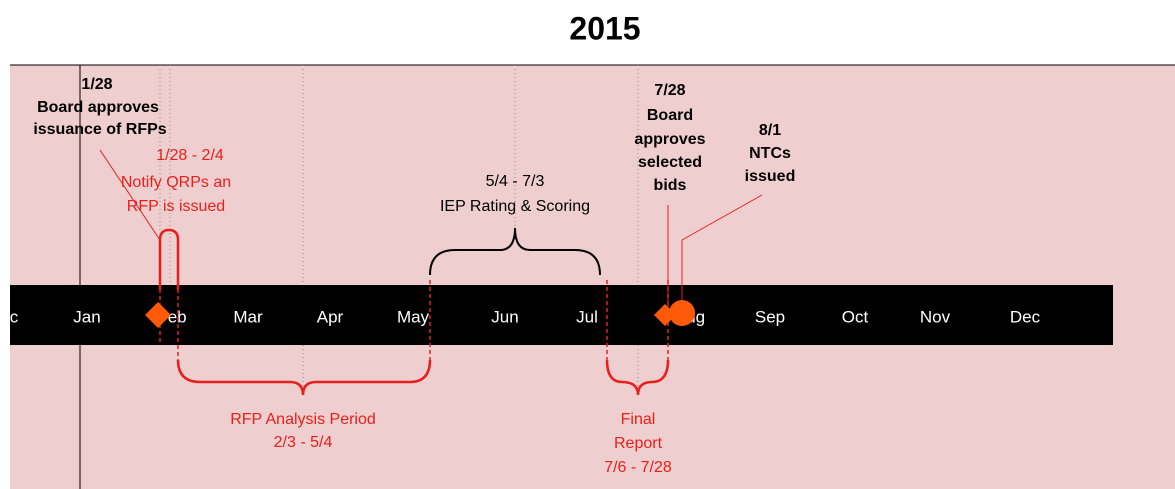 Image resolution: width=1175 pixels, height=489 pixels. I want to click on title: 2015, so click(604, 28).